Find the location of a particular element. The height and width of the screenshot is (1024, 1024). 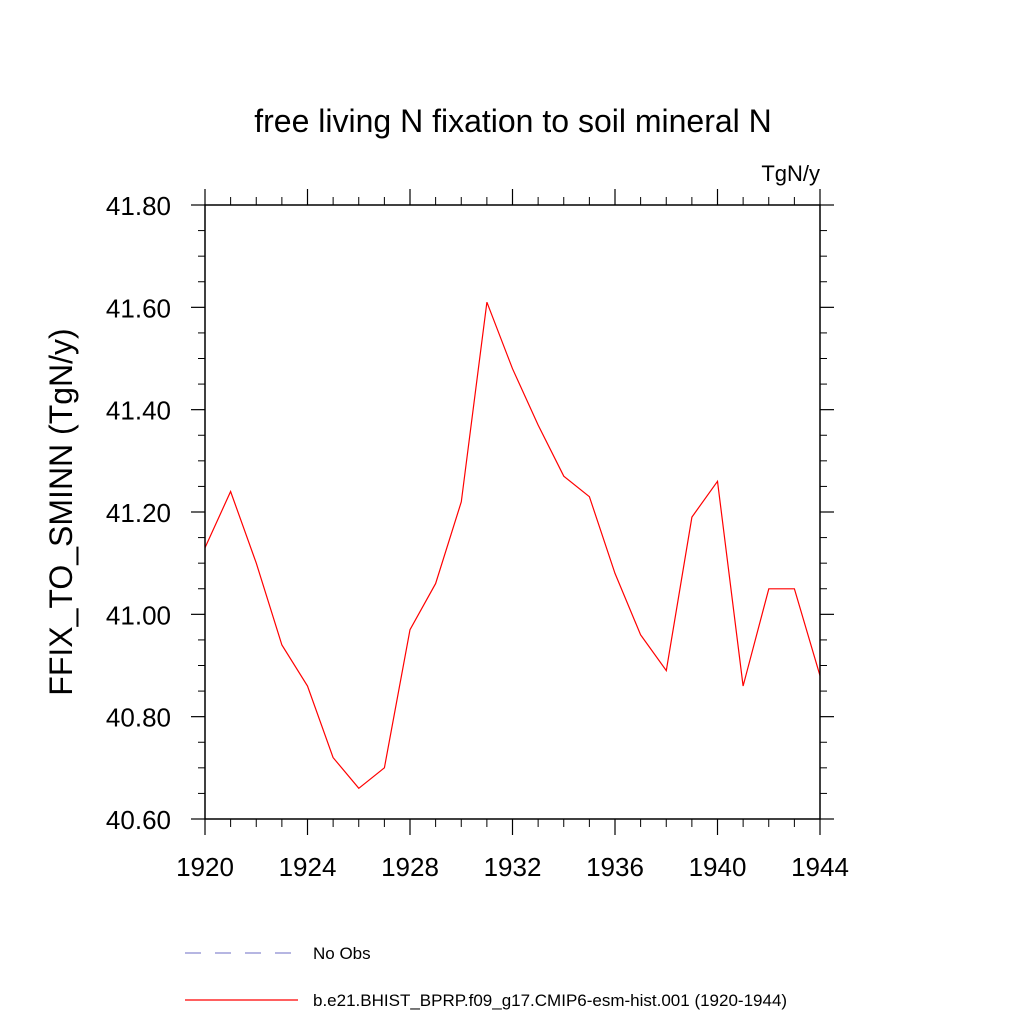

x-tick-label: 1928 is located at coordinates (410, 867).